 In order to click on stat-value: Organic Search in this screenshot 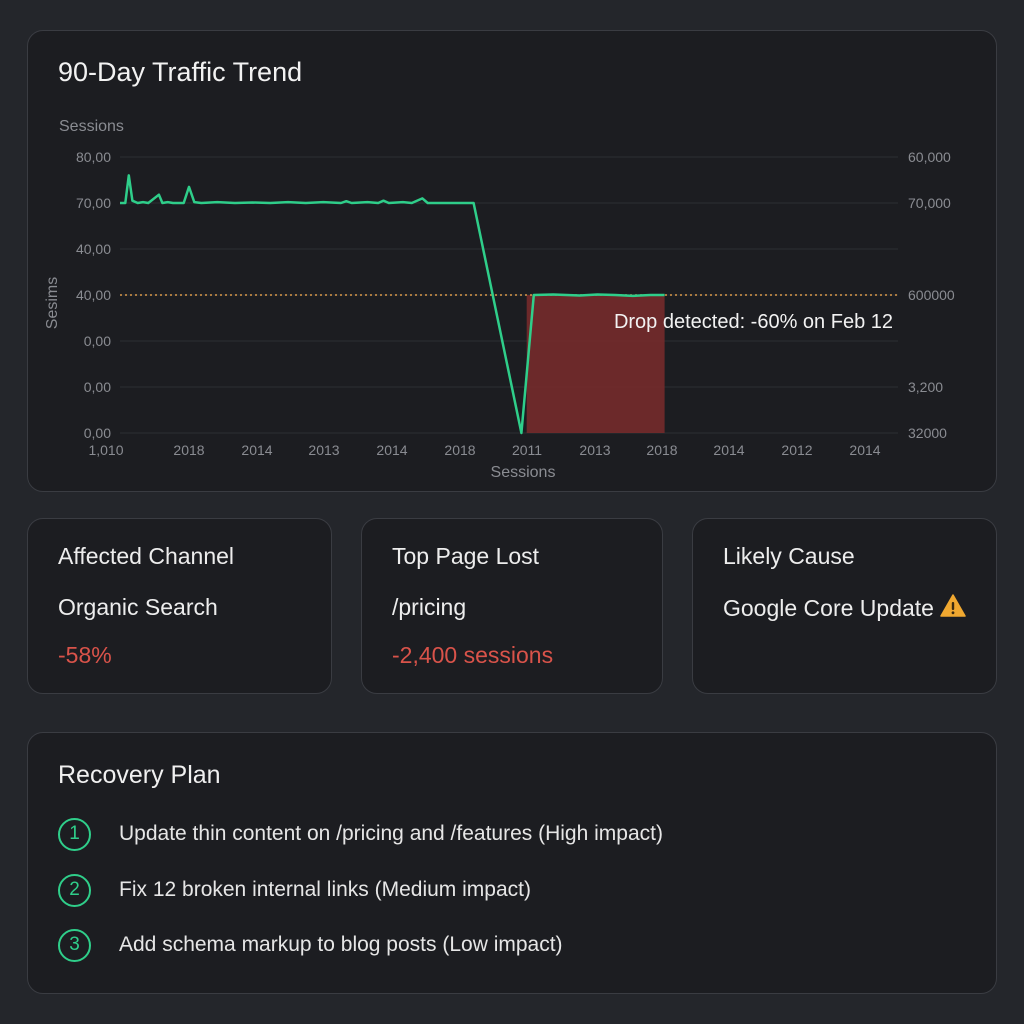, I will do `click(138, 607)`.